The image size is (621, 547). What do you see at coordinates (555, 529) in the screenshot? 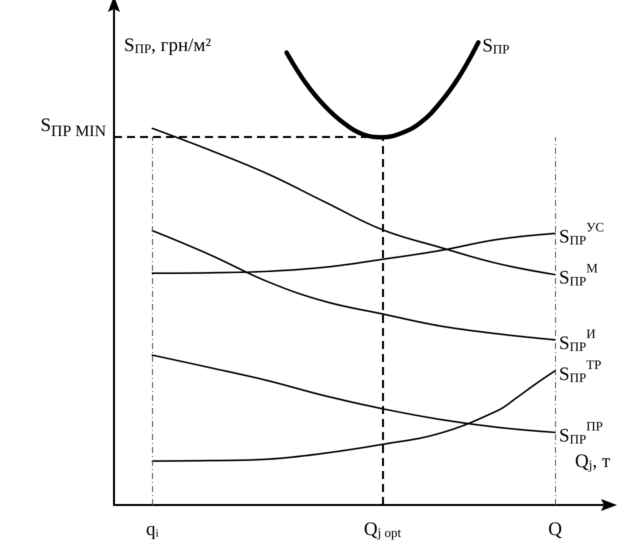
I see `x-tick-label: Q` at bounding box center [555, 529].